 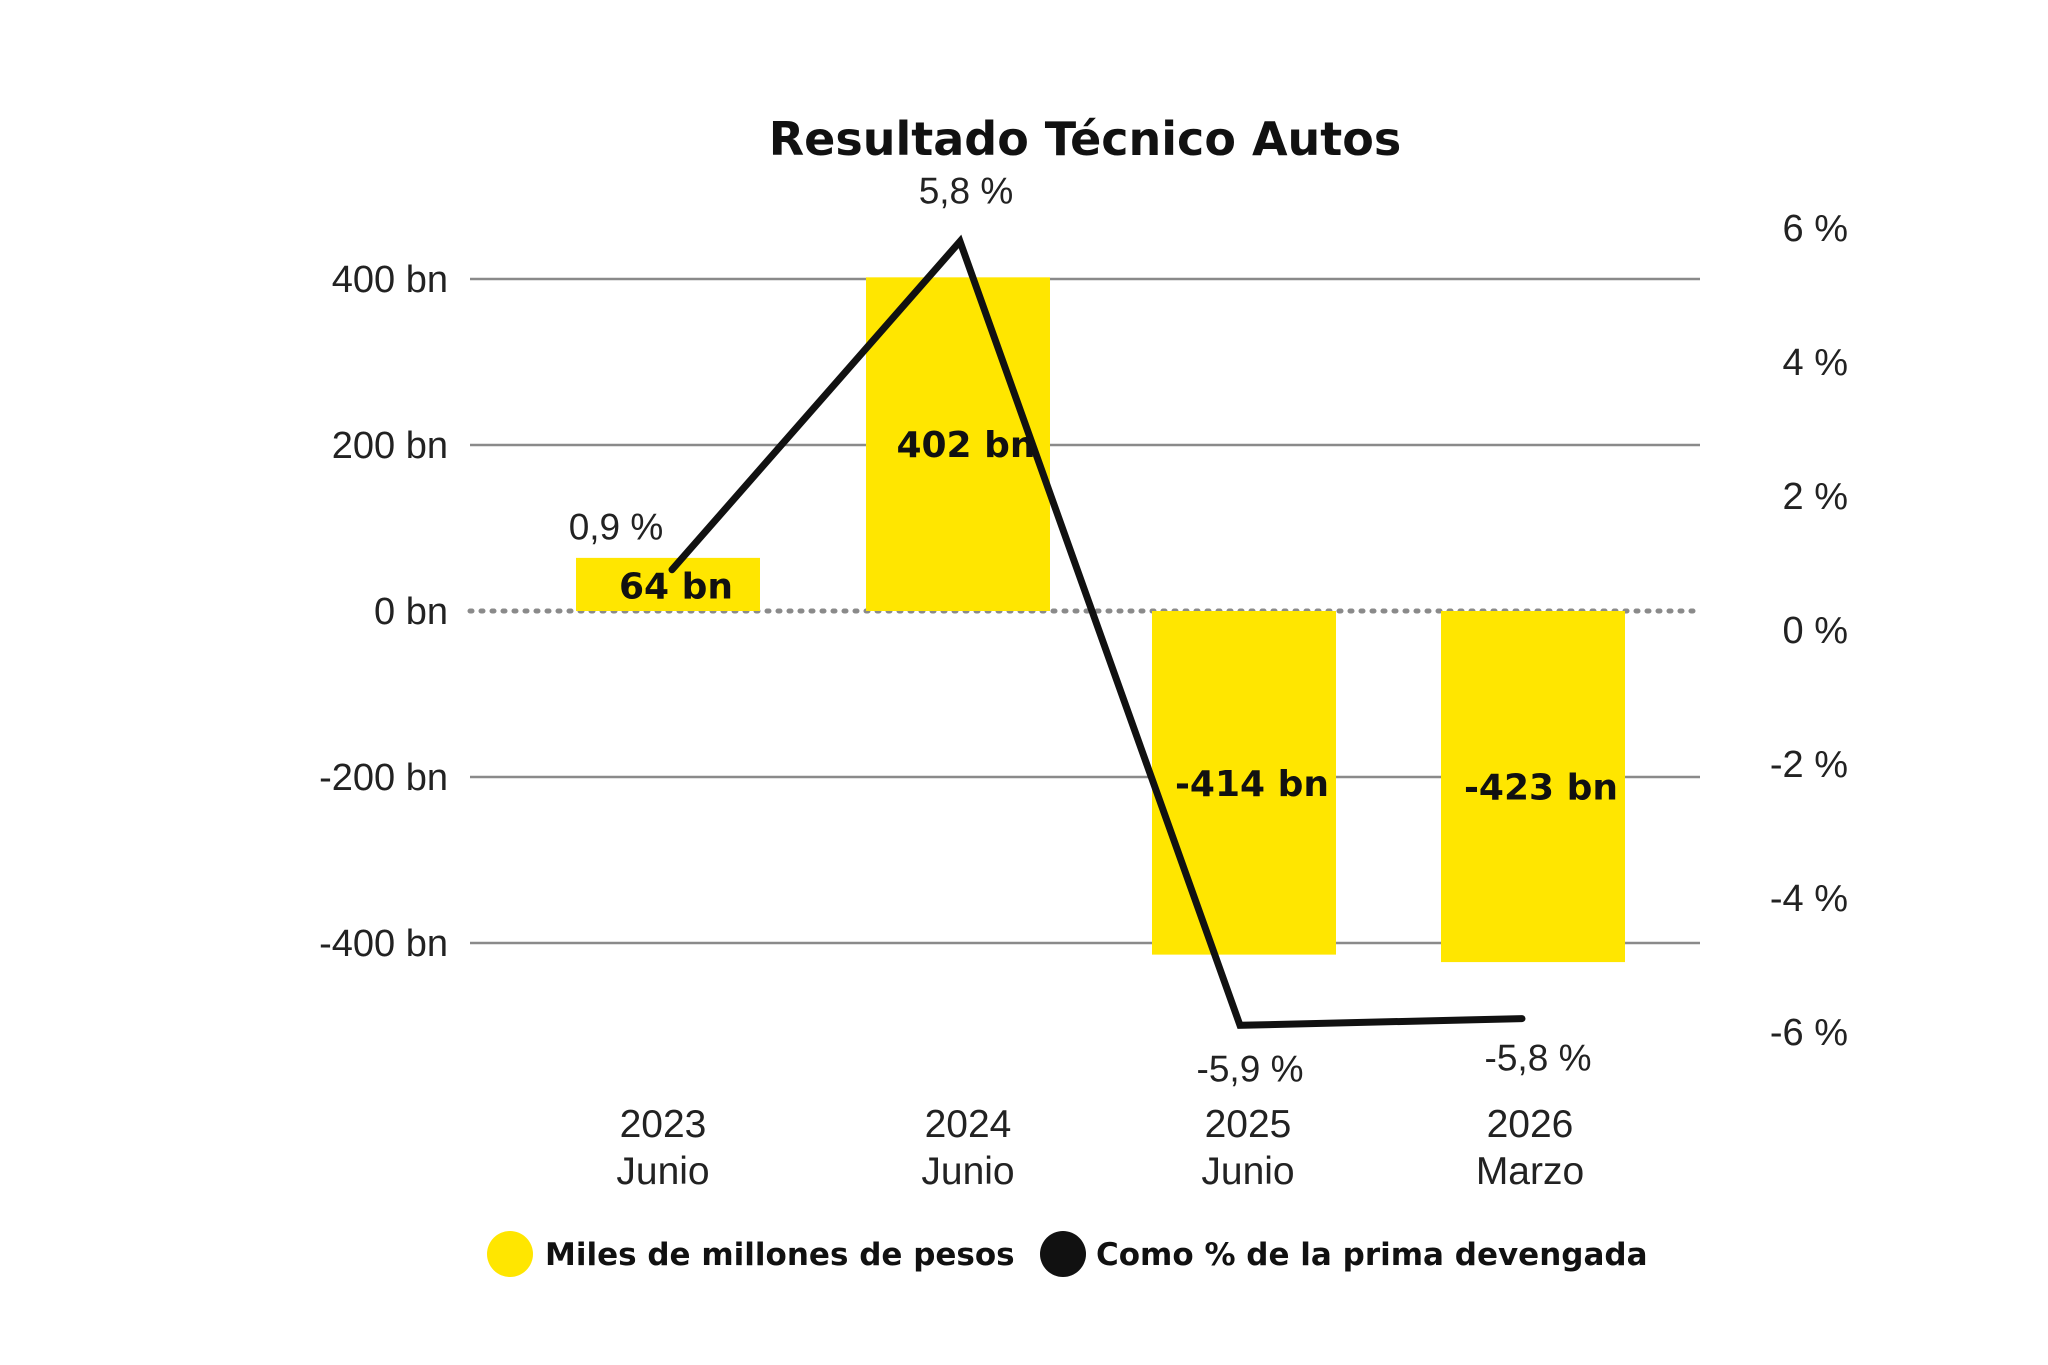 I want to click on right-axis: 6 % 4 % 2 % 0 % -2 % -4 % -6 %, so click(x=1809, y=631).